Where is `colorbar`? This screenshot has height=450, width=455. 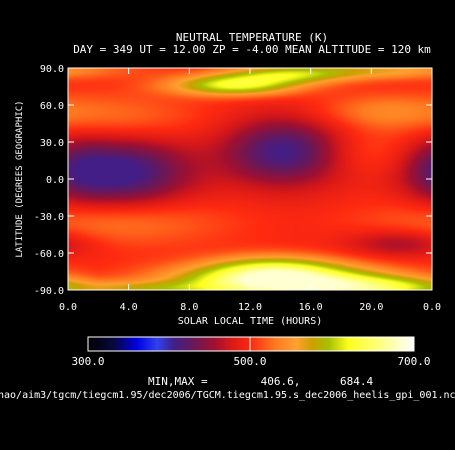 colorbar is located at coordinates (251, 344).